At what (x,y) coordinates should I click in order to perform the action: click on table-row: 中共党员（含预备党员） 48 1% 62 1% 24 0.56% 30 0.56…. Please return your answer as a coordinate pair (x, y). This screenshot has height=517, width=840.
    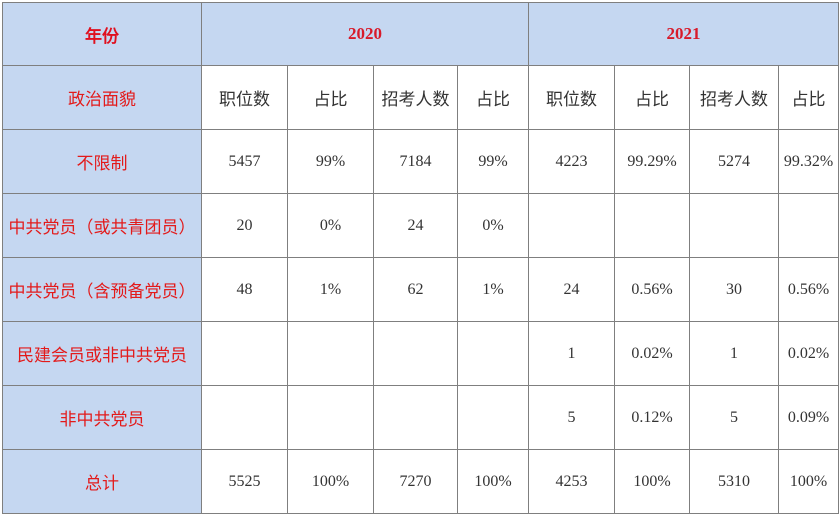
    Looking at the image, I should click on (420, 289).